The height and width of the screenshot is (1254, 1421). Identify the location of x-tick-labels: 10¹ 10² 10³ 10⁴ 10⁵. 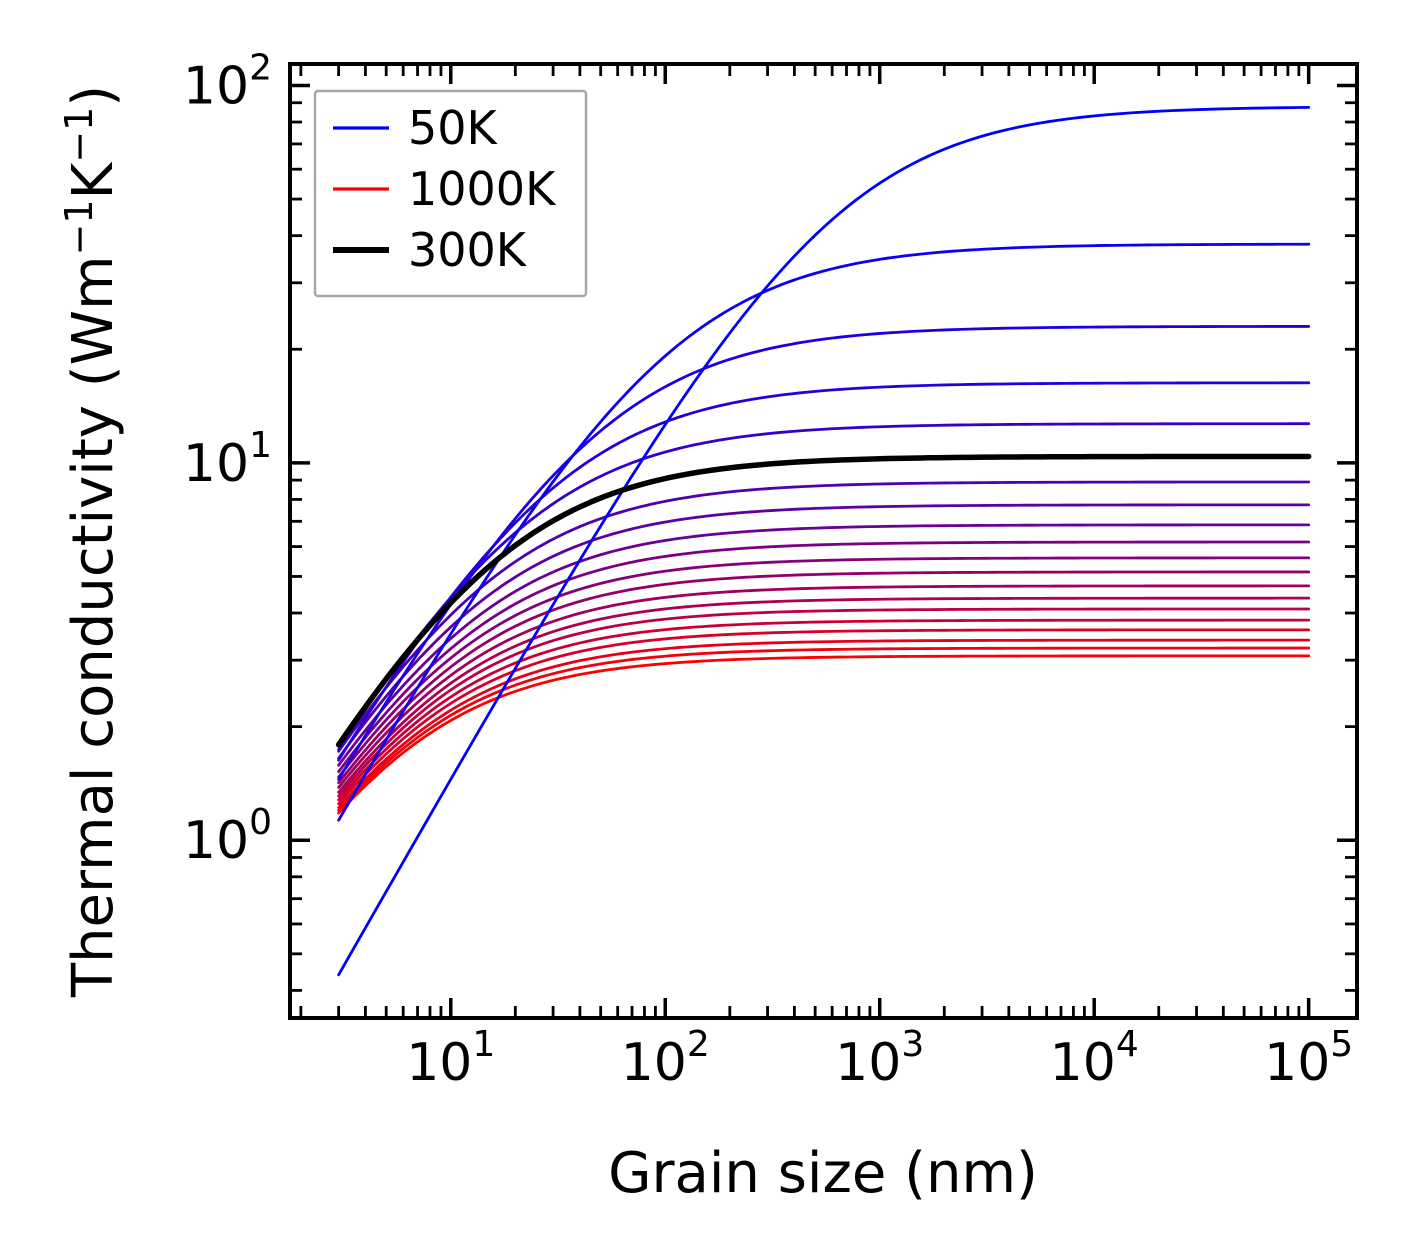
(879, 1058).